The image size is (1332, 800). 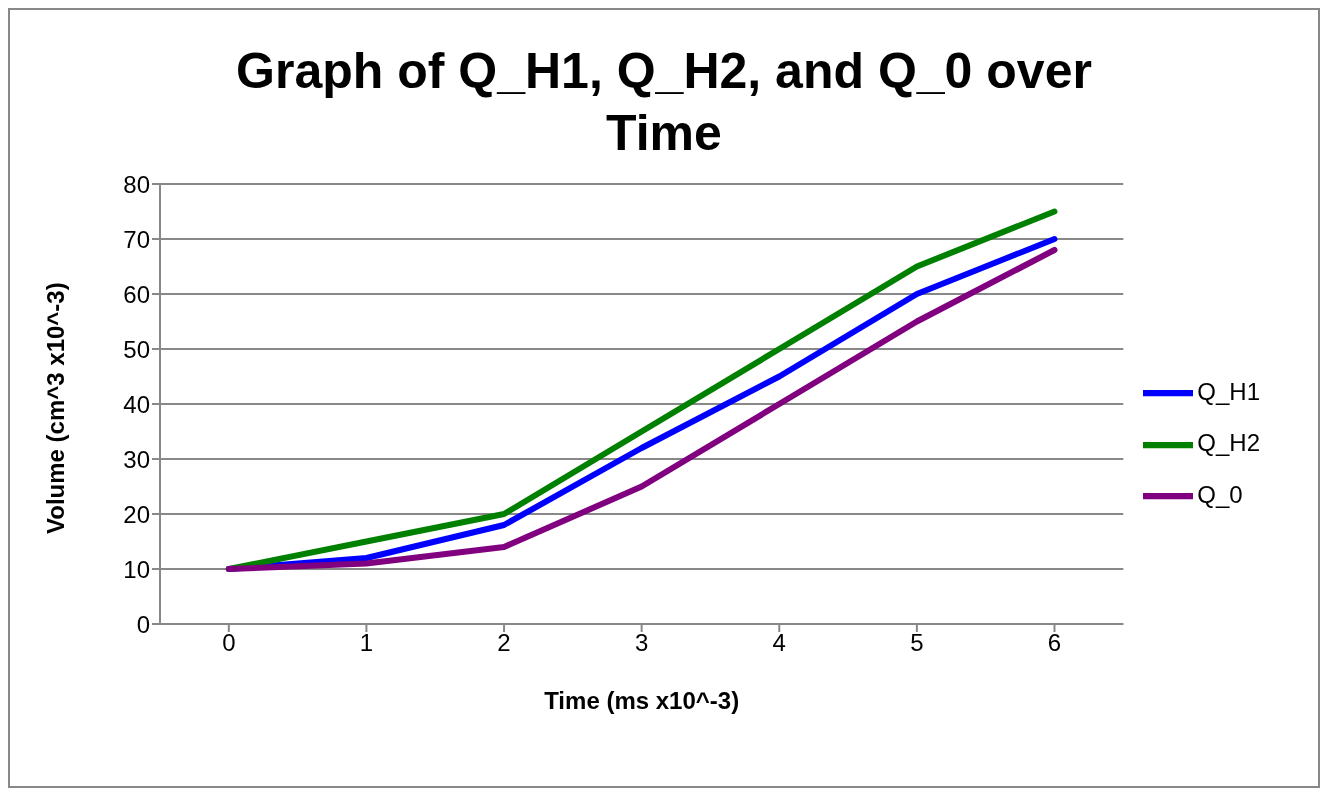 What do you see at coordinates (642, 700) in the screenshot?
I see `x-axis-title: Time (ms x10^-3)` at bounding box center [642, 700].